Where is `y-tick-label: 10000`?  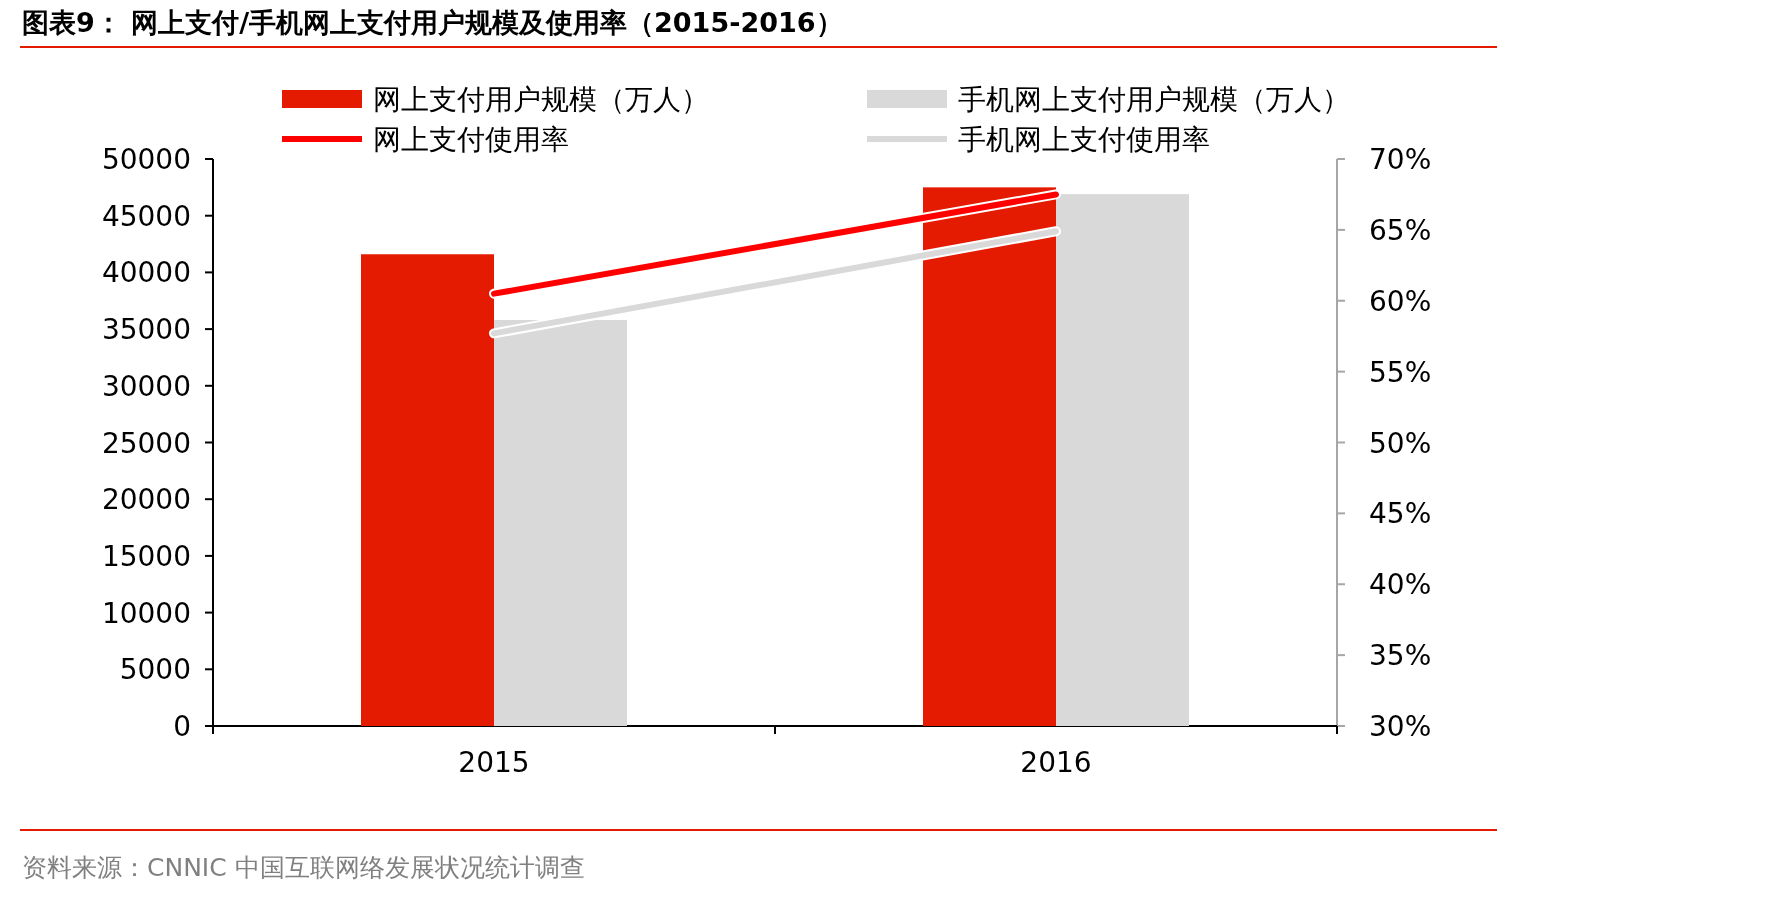
y-tick-label: 10000 is located at coordinates (146, 613).